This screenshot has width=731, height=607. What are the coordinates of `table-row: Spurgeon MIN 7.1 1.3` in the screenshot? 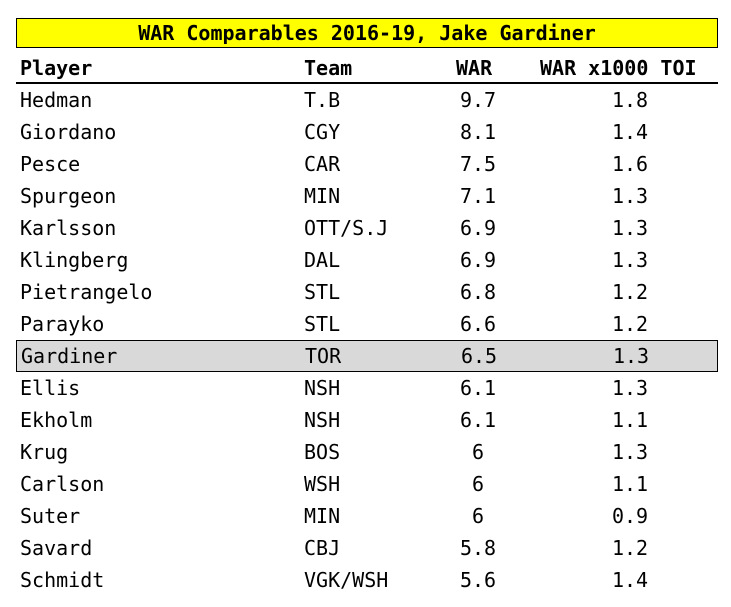 It's located at (367, 196).